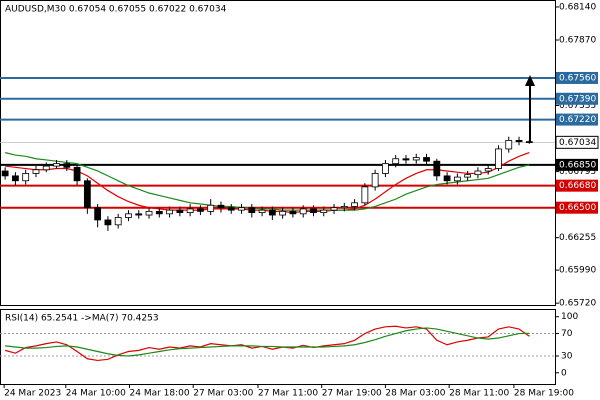 This screenshot has height=400, width=600. What do you see at coordinates (577, 304) in the screenshot?
I see `y-tick-label: 0.65720` at bounding box center [577, 304].